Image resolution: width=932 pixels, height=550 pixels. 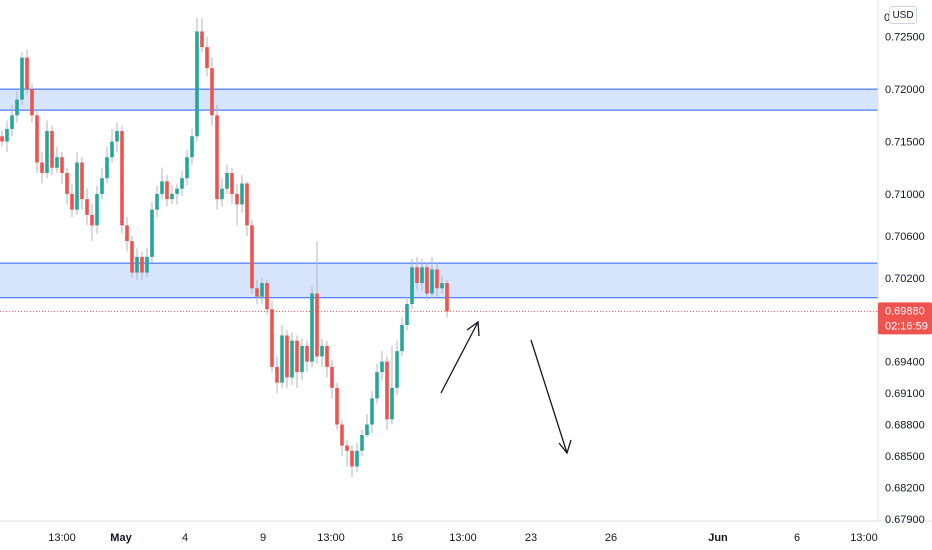 I want to click on up-arrow-line, so click(x=459, y=357).